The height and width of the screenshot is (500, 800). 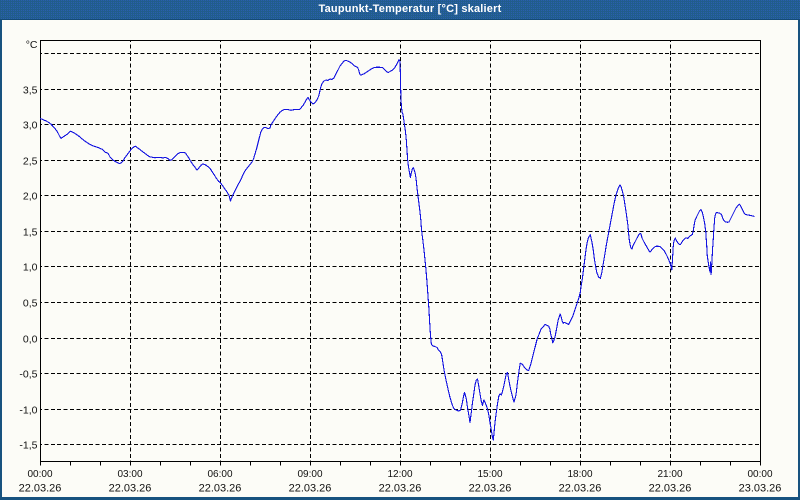 I want to click on svg-text: -1,0, so click(x=28, y=410).